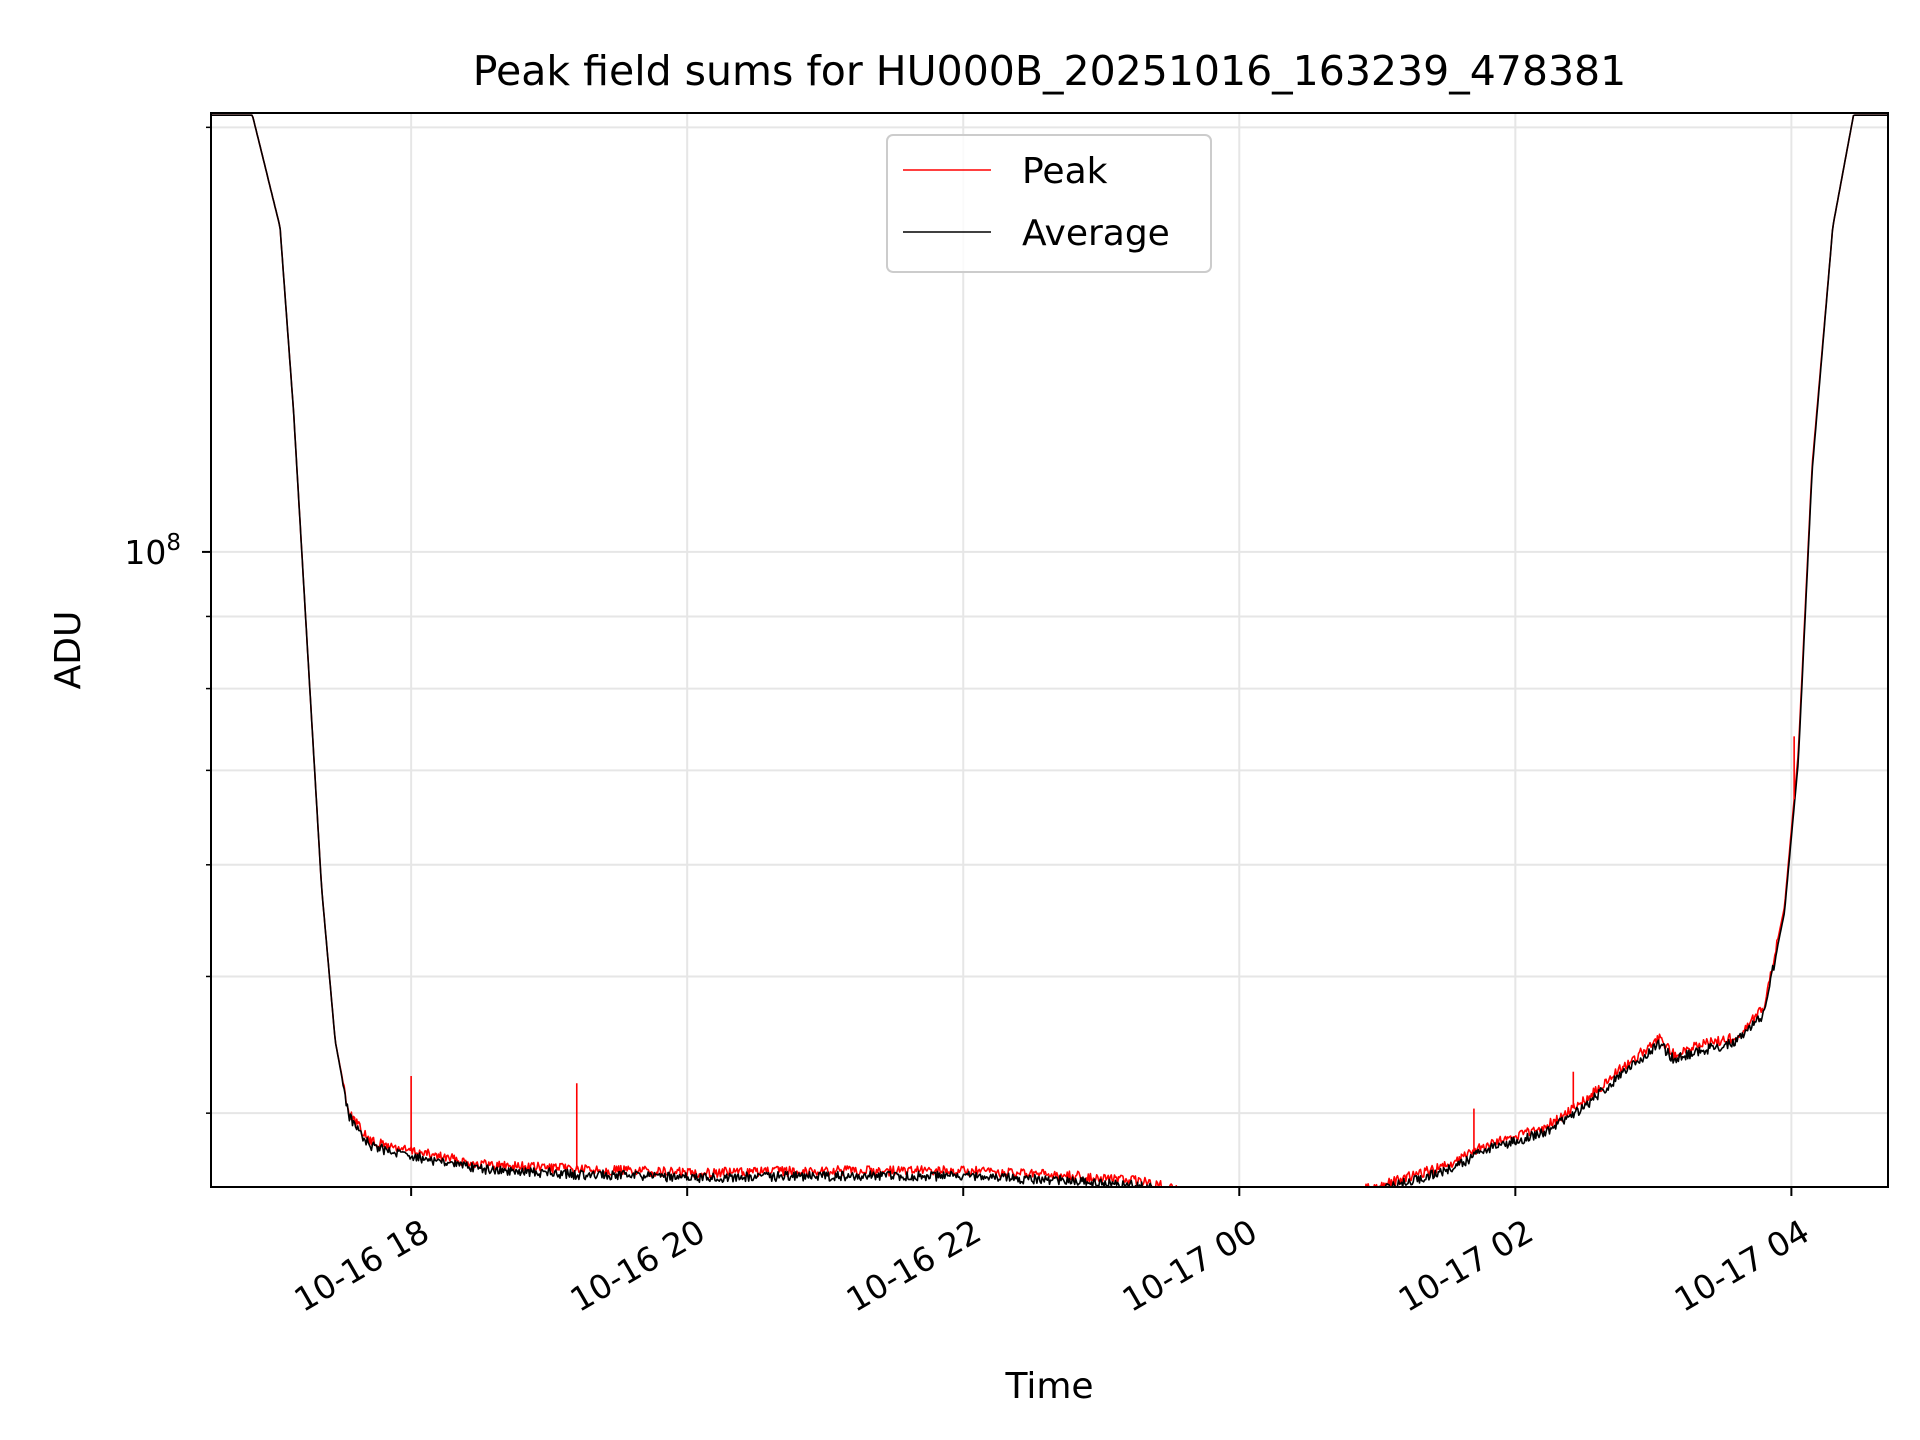 The image size is (1920, 1440). I want to click on legend-label-peak: Peak, so click(1065, 171).